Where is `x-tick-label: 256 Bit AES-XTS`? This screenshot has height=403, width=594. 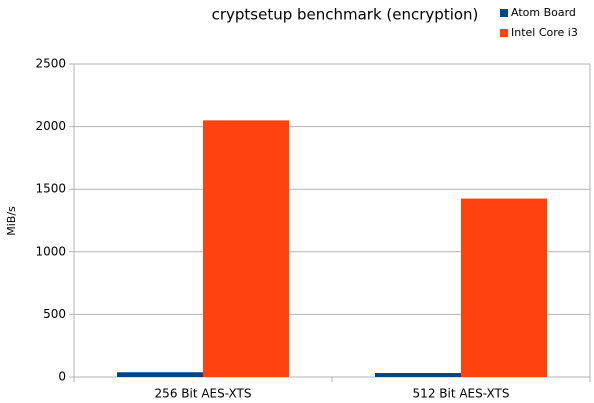
x-tick-label: 256 Bit AES-XTS is located at coordinates (203, 394).